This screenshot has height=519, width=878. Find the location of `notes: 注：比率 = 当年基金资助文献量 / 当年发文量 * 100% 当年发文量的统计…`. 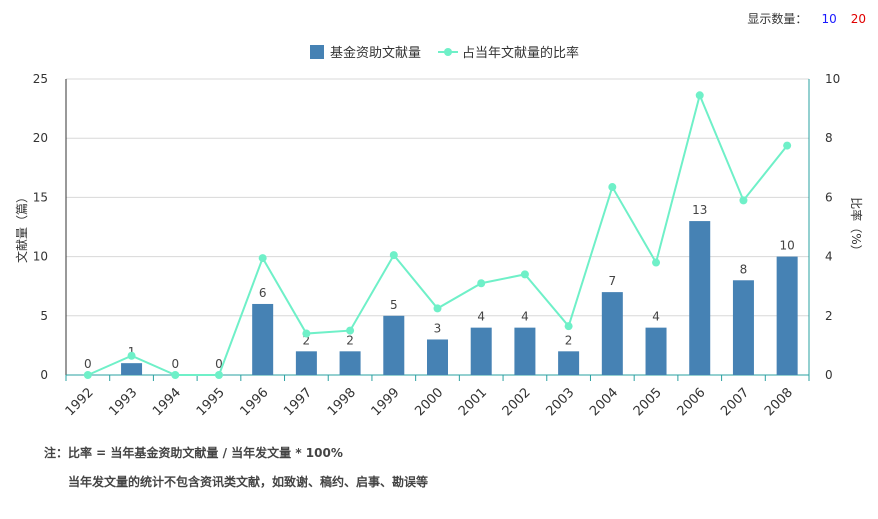

notes: 注：比率 = 当年基金资助文献量 / 当年发文量 * 100% 当年发文量的统计… is located at coordinates (236, 467).